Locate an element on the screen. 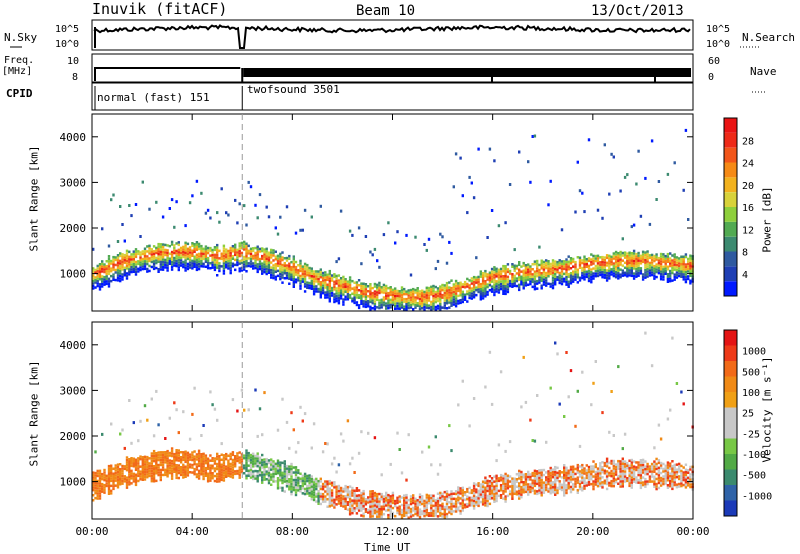 Image resolution: width=800 pixels, height=554 pixels. colorbar-tick-label: 4 is located at coordinates (745, 275).